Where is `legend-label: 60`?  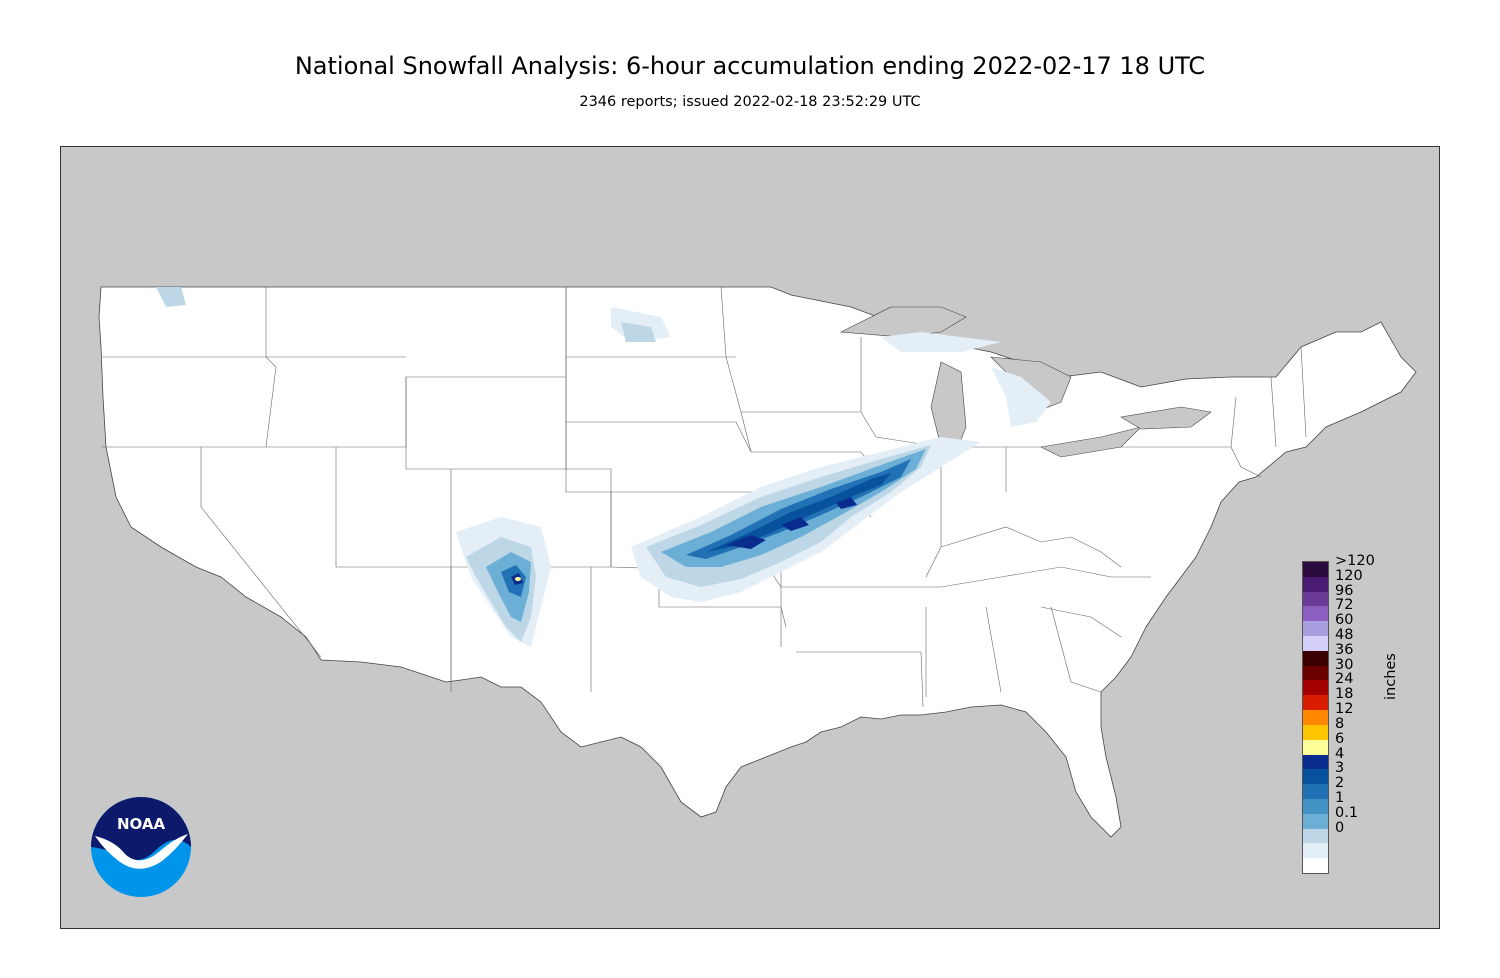
legend-label: 60 is located at coordinates (1344, 620).